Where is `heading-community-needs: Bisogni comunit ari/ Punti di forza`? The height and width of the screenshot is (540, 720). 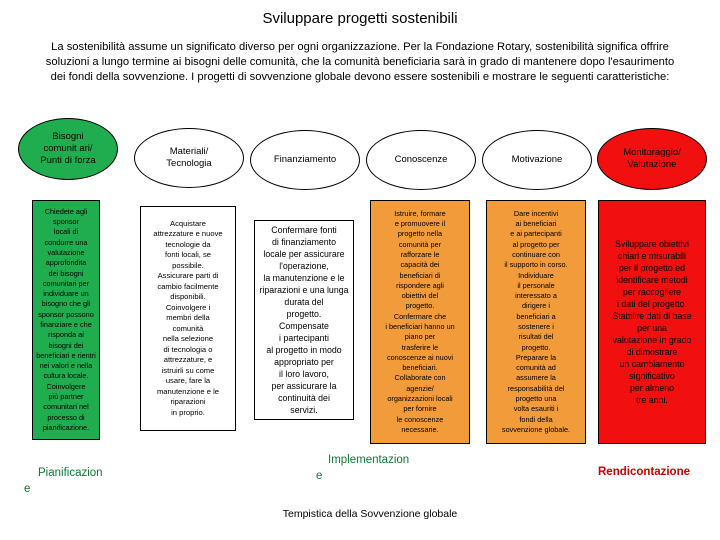
heading-community-needs: Bisogni comunit ari/ Punti di forza is located at coordinates (68, 149).